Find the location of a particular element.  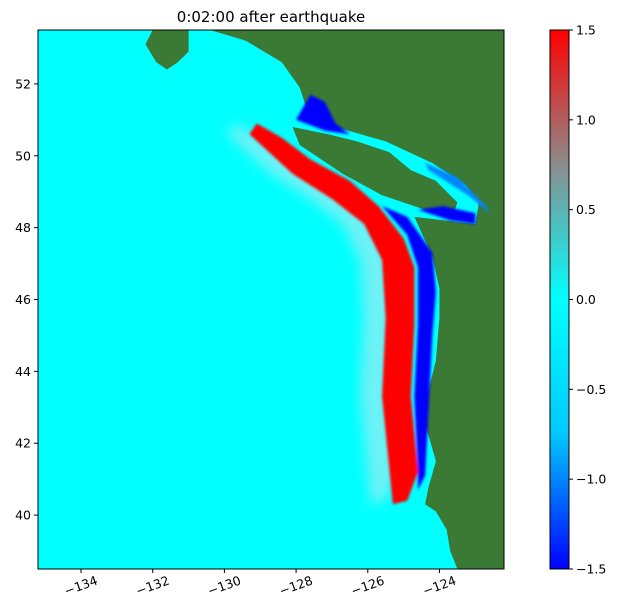

colorbar-tick-label: −1.5 is located at coordinates (591, 569).